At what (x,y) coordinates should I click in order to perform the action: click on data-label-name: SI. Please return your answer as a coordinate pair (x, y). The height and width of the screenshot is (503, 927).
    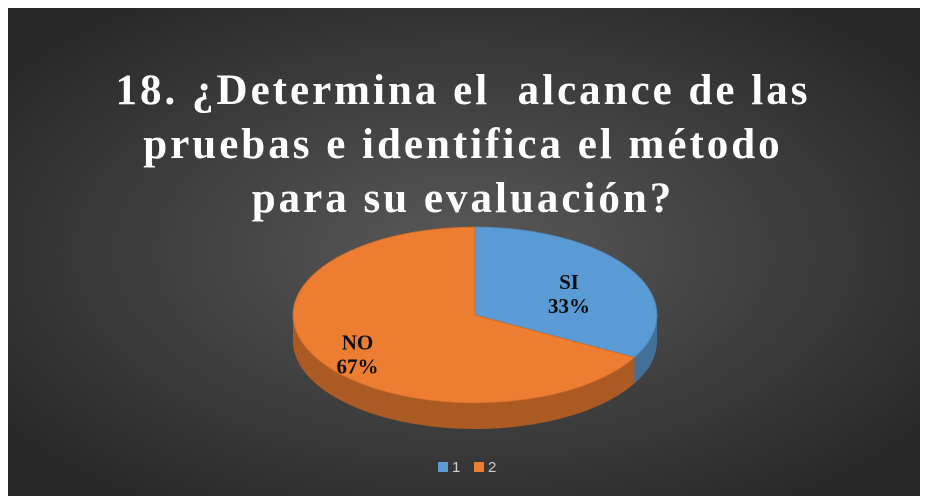
    Looking at the image, I should click on (569, 282).